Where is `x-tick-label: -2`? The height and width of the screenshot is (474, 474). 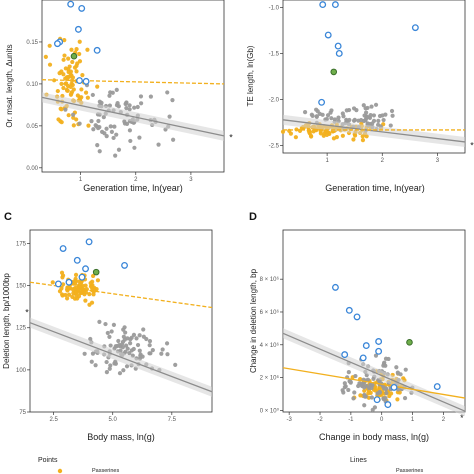
x-tick-label: -2 is located at coordinates (320, 420).